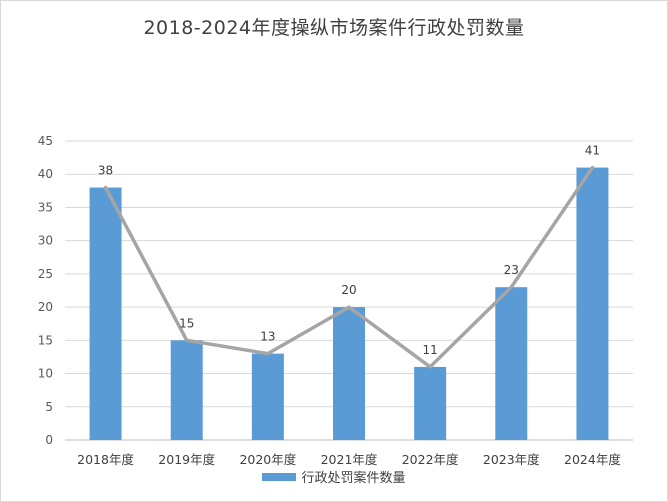 Image resolution: width=668 pixels, height=502 pixels. I want to click on x-tick-label: 2022年度, so click(430, 459).